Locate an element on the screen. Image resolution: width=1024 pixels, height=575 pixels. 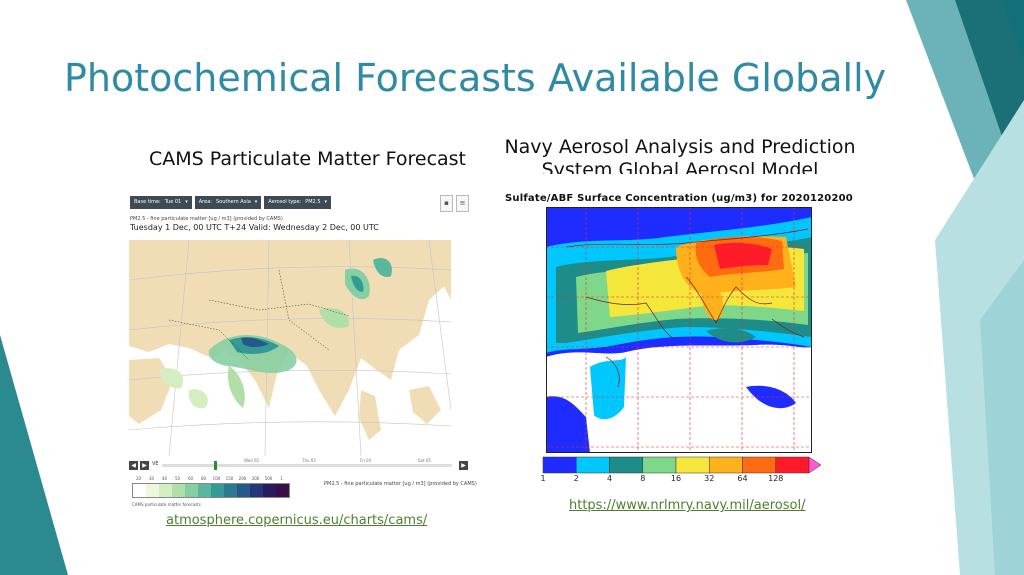
cams-colorbar-tick: 150 is located at coordinates (229, 478).